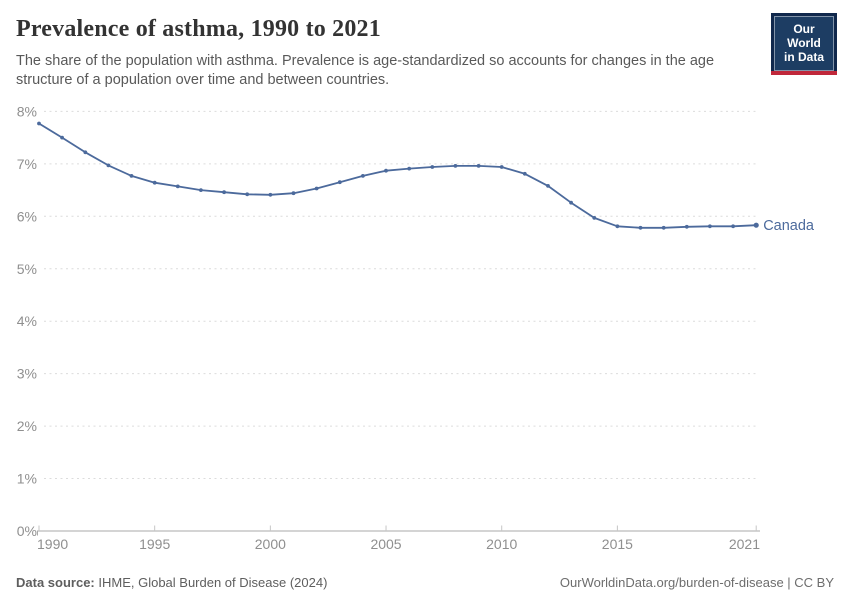 This screenshot has height=600, width=850. What do you see at coordinates (27, 164) in the screenshot?
I see `y-axis-tick-label: 7%` at bounding box center [27, 164].